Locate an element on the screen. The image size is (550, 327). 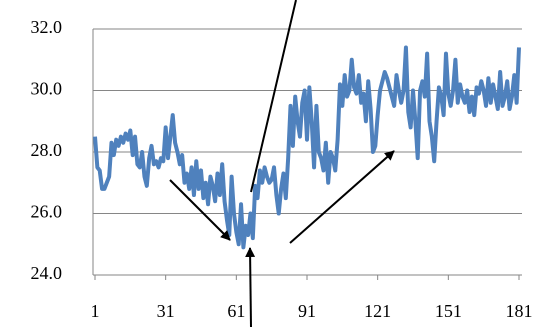
y-tick-label: 30.0 is located at coordinates (47, 89).